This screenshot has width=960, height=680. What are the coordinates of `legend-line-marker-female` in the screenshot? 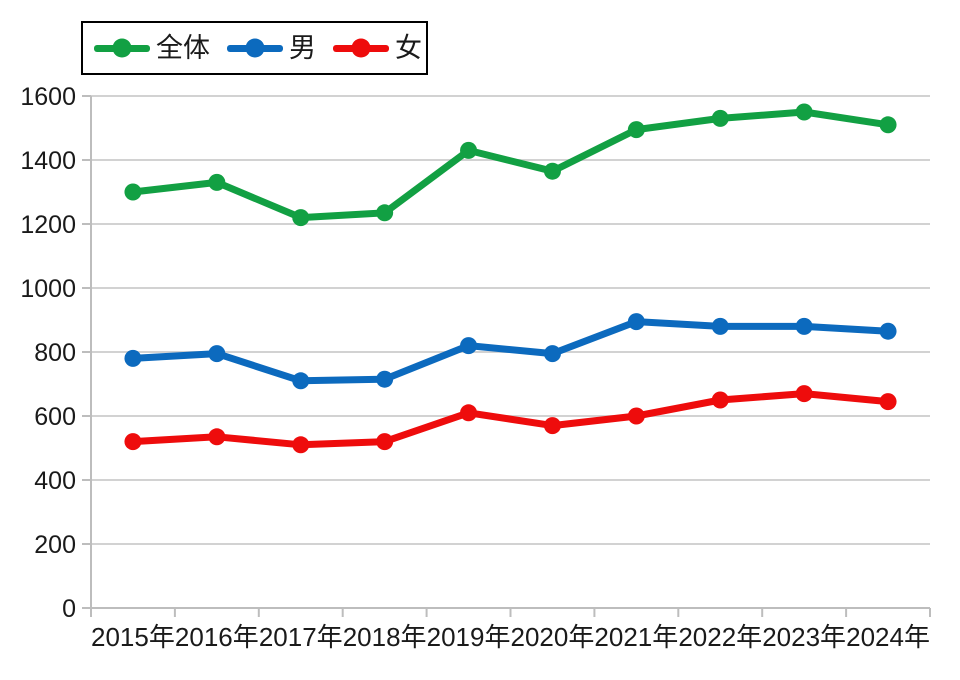 It's located at (361, 48).